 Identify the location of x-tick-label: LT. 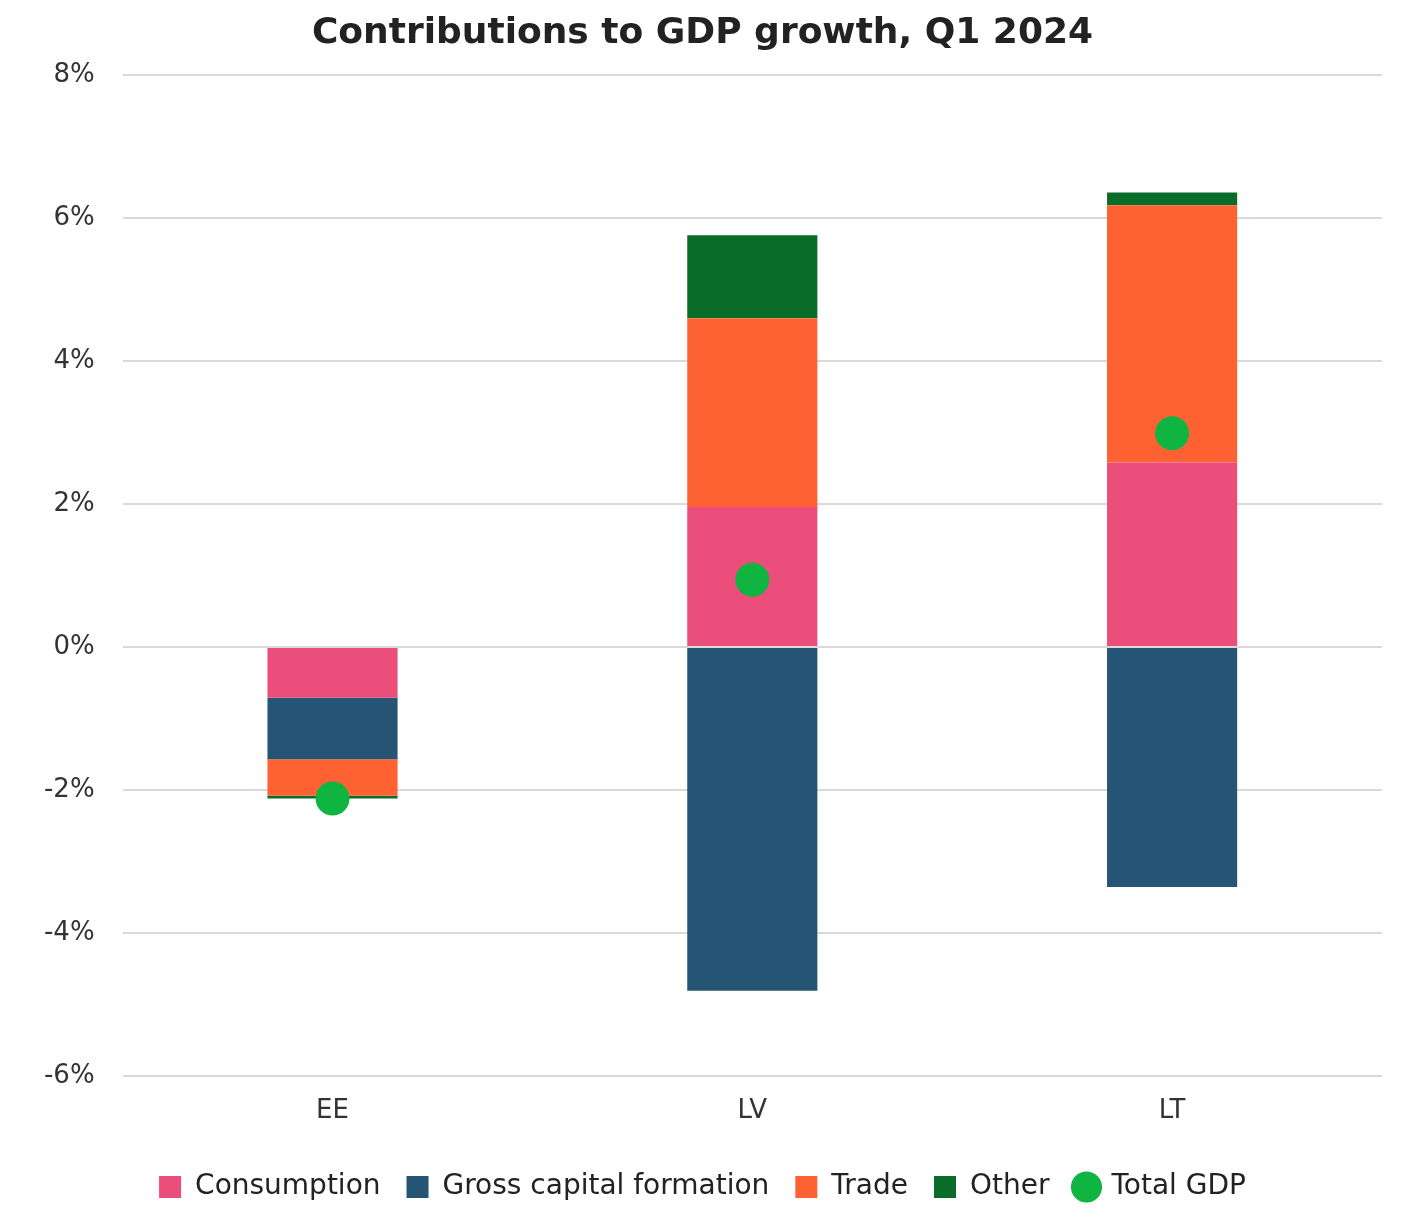
(1172, 1109).